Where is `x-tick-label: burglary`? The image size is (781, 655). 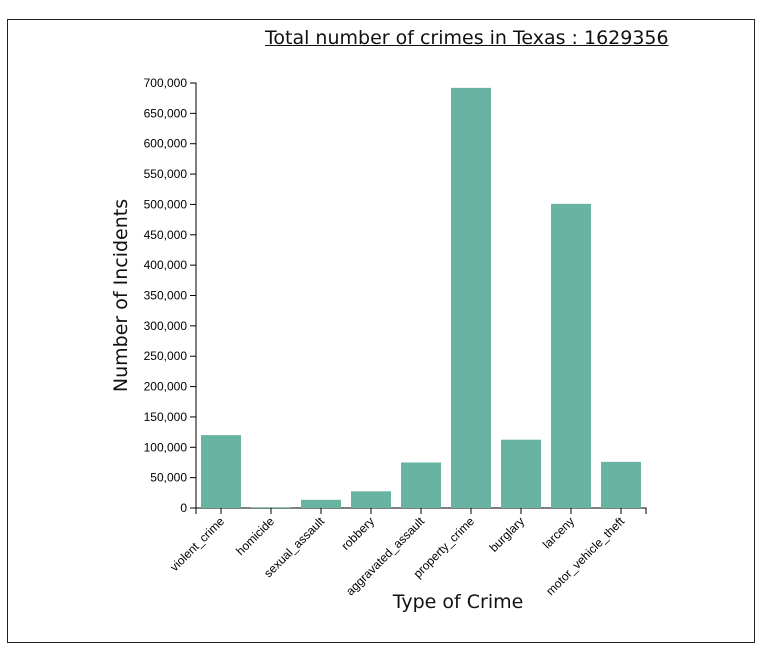 x-tick-label: burglary is located at coordinates (507, 534).